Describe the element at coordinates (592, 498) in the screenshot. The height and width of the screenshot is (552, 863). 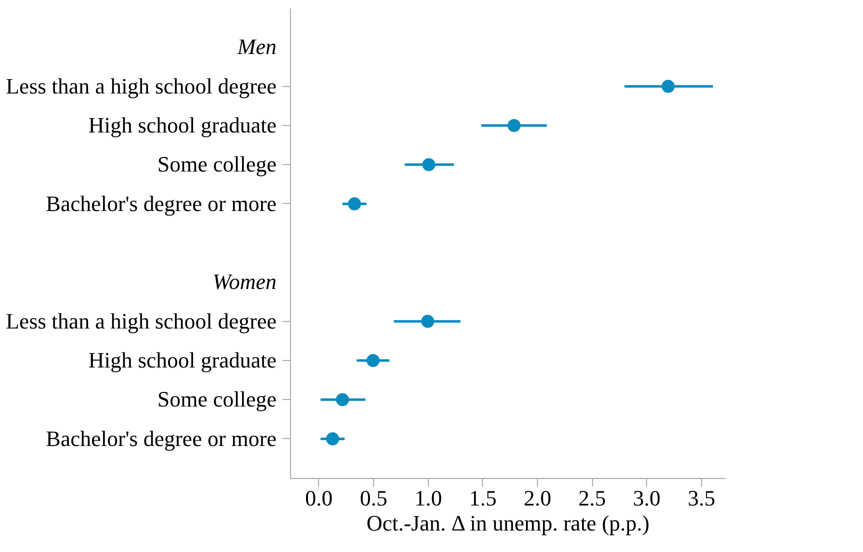
I see `x-tick-label: 2.5` at that location.